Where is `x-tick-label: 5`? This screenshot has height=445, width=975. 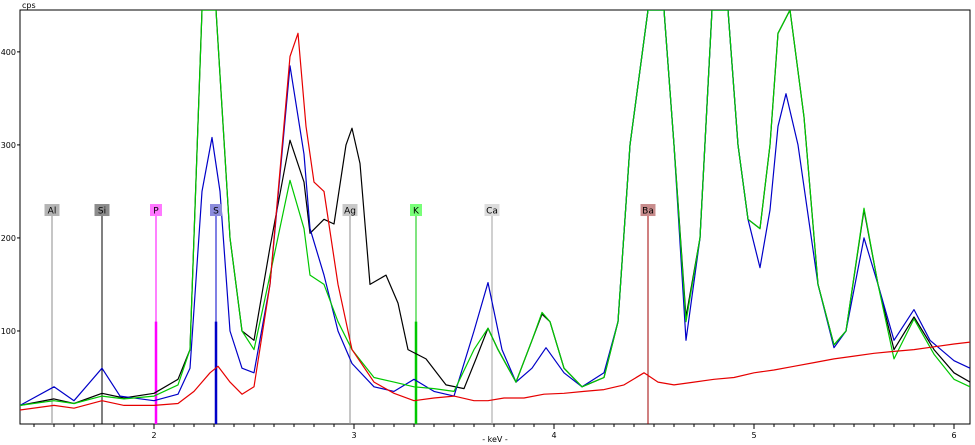 x-tick-label: 5 is located at coordinates (753, 435).